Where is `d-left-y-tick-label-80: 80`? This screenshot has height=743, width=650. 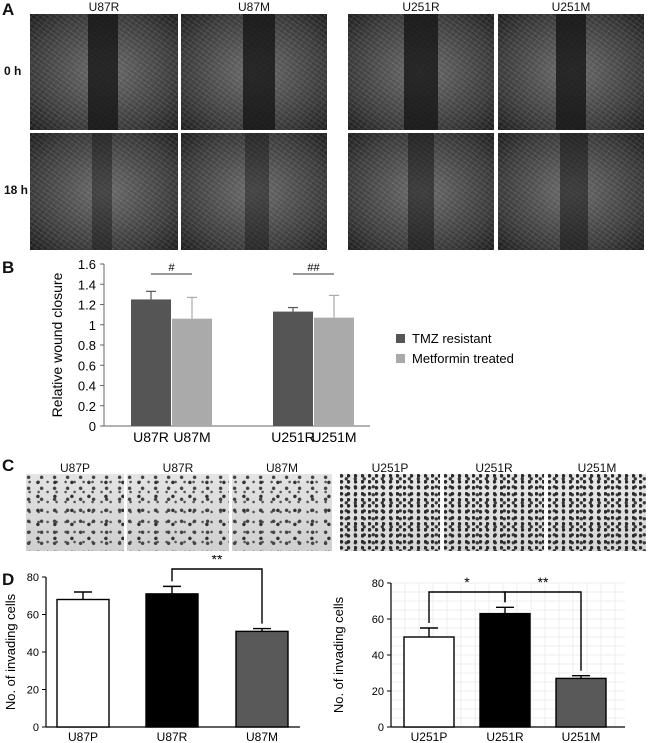
d-left-y-tick-label-80: 80 is located at coordinates (33, 578).